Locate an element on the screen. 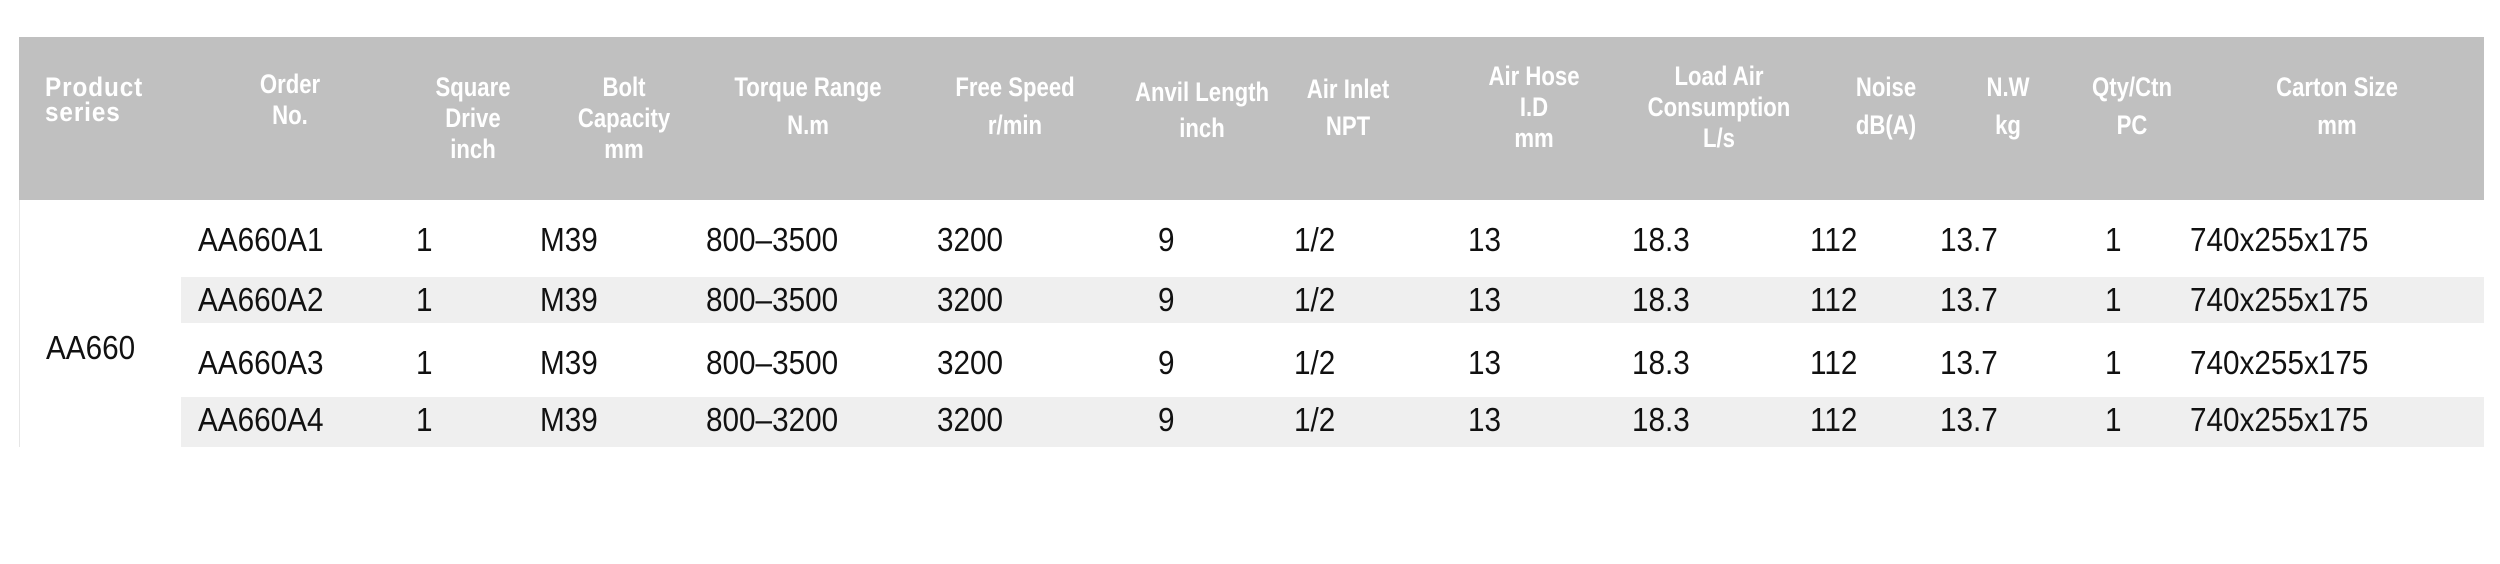  column-header: Torque Range N.m is located at coordinates (807, 106).